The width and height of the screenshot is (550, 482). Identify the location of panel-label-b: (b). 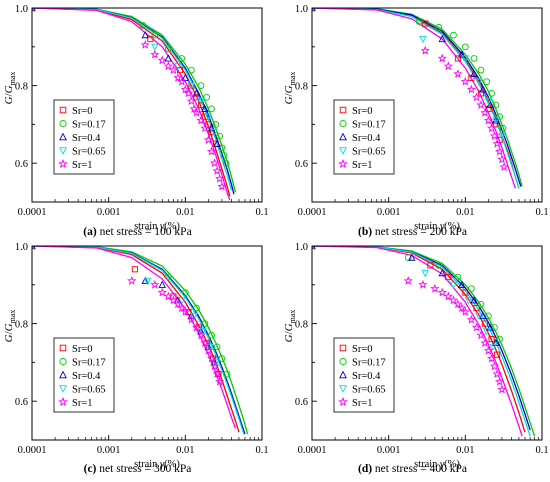
(365, 232).